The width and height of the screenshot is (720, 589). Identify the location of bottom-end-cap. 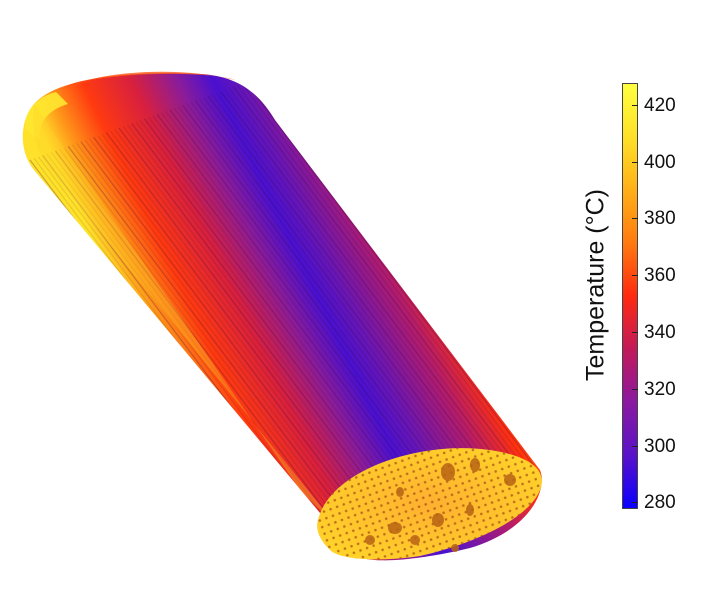
(429, 504).